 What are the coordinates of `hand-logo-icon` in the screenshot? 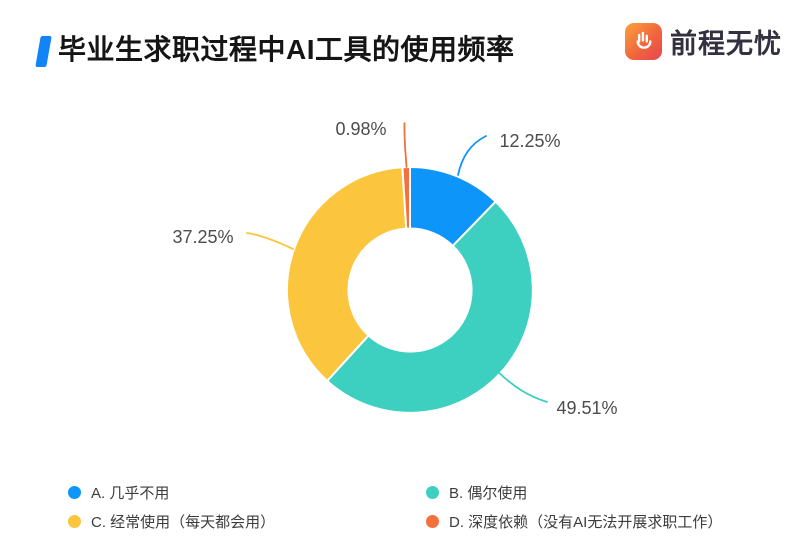 It's located at (643, 41).